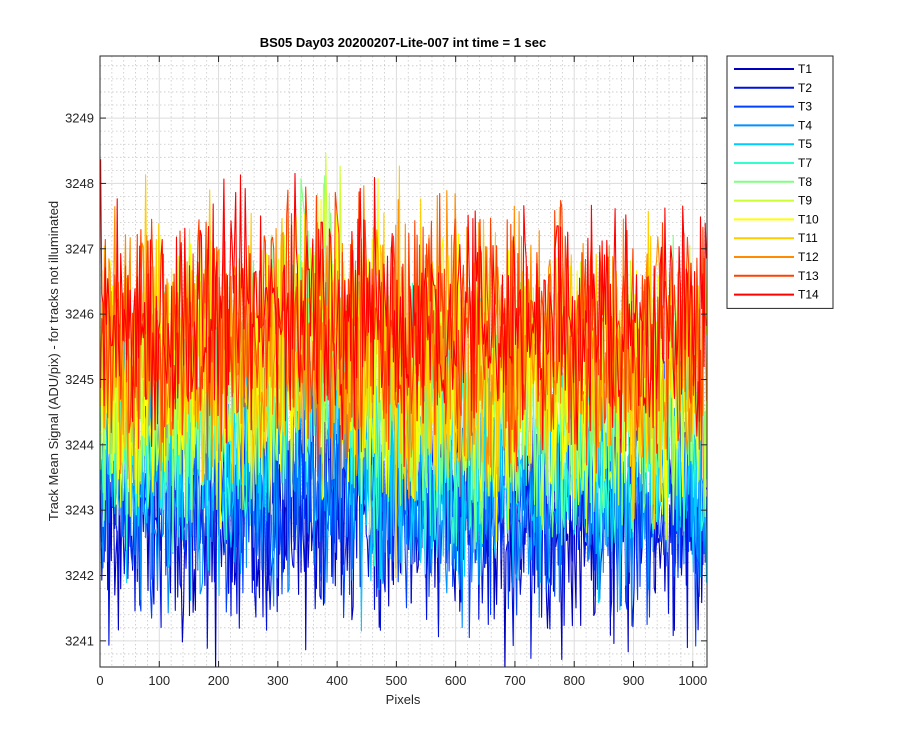 Image resolution: width=900 pixels, height=750 pixels. Describe the element at coordinates (808, 238) in the screenshot. I see `legend-label-t11: T11` at that location.